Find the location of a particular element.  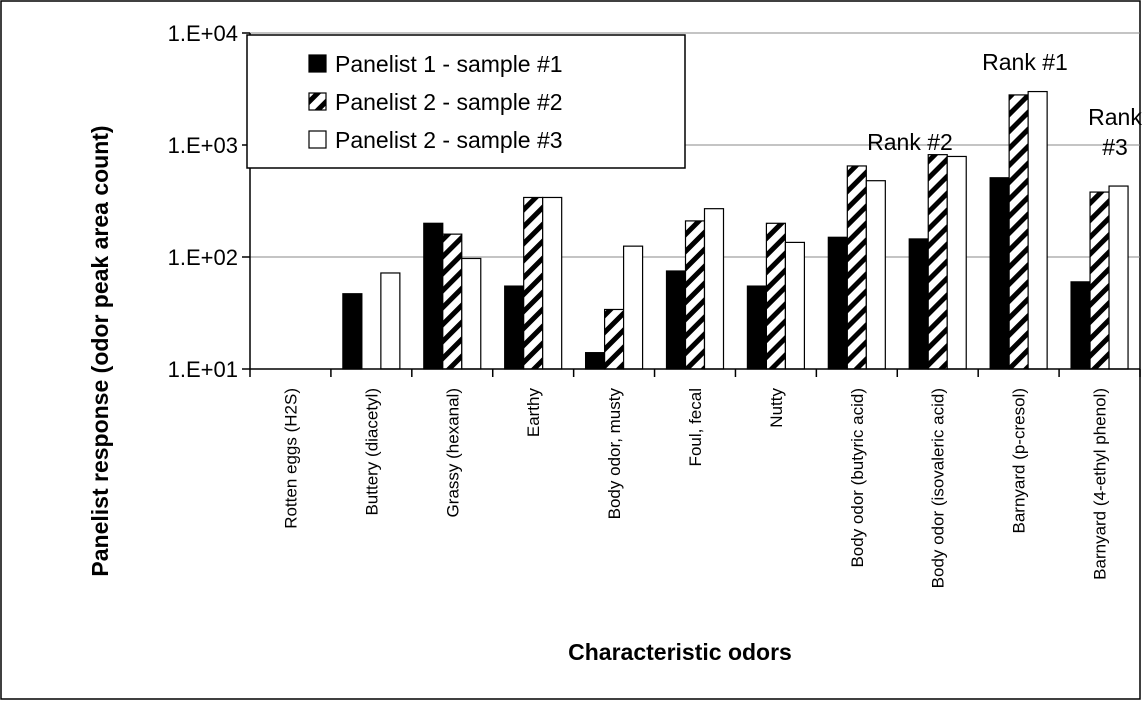

legend-label: Panelist 2 - sample #2 is located at coordinates (449, 102).